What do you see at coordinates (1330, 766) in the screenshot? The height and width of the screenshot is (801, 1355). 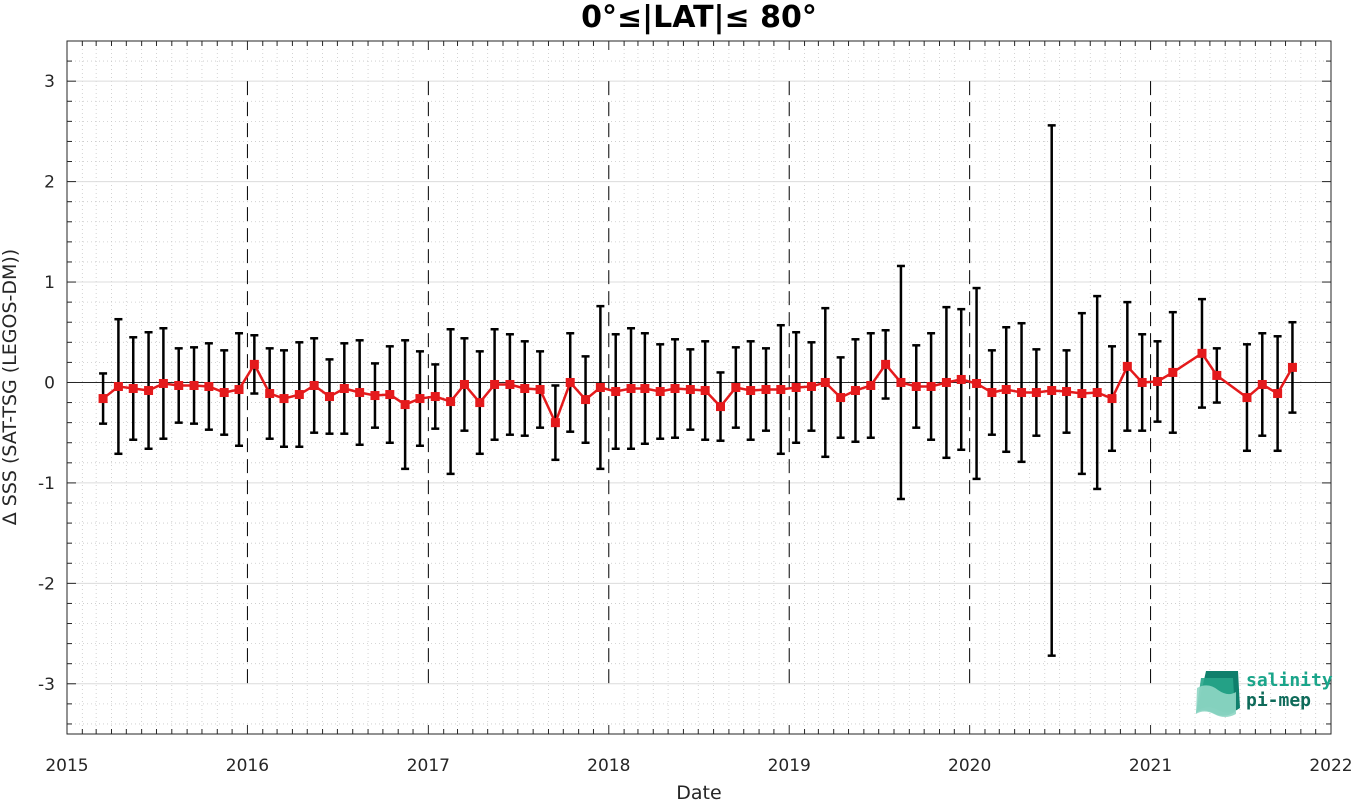 I see `x-tick-label: 2022` at bounding box center [1330, 766].